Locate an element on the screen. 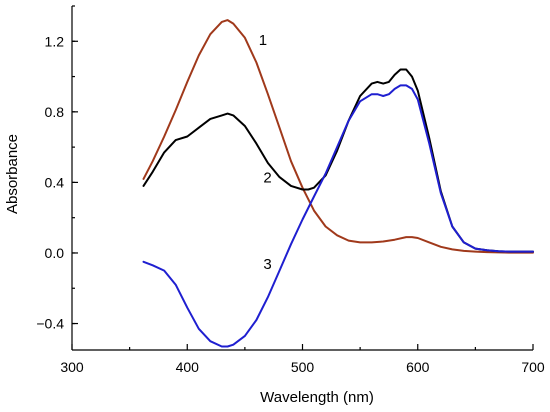 The height and width of the screenshot is (412, 550). x-axis-title: Wavelength (nm) is located at coordinates (317, 397).